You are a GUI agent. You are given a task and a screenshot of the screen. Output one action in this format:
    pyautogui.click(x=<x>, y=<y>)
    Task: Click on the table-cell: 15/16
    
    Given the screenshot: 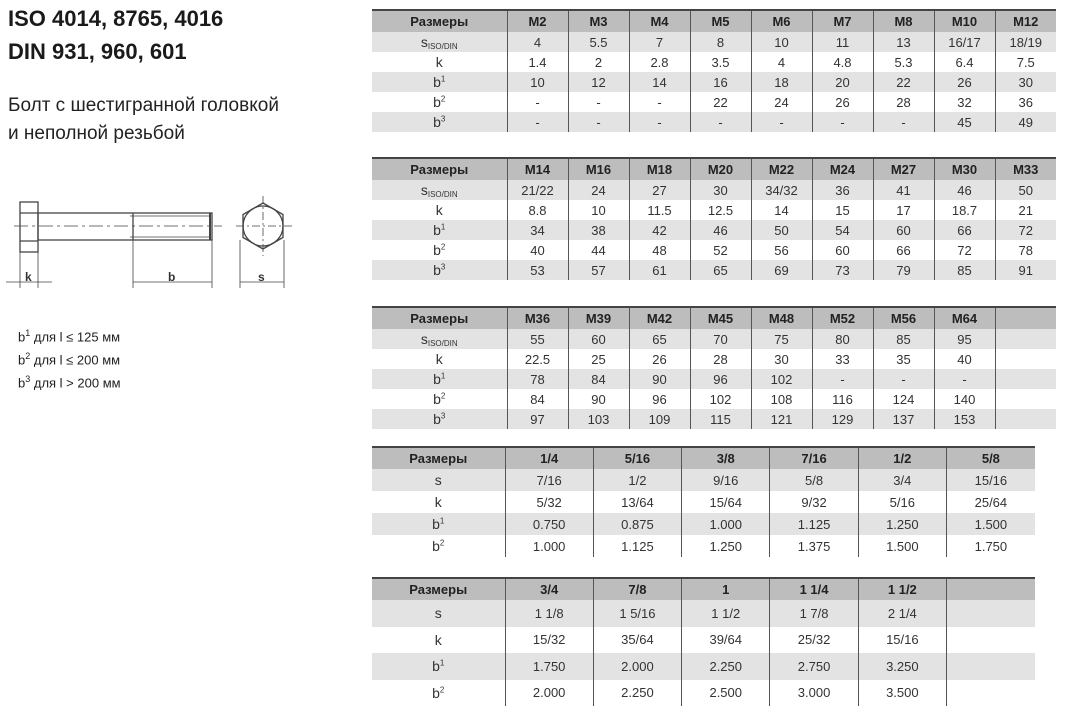 What is the action you would take?
    pyautogui.click(x=902, y=639)
    